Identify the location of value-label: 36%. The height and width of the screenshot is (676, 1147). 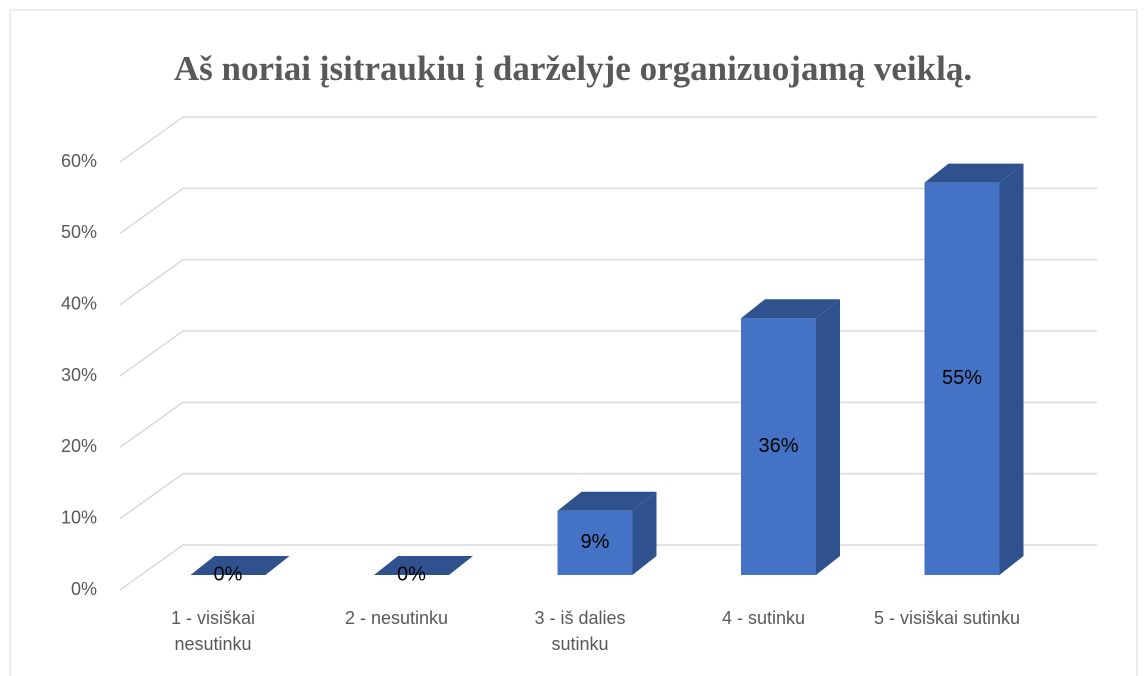
(778, 446).